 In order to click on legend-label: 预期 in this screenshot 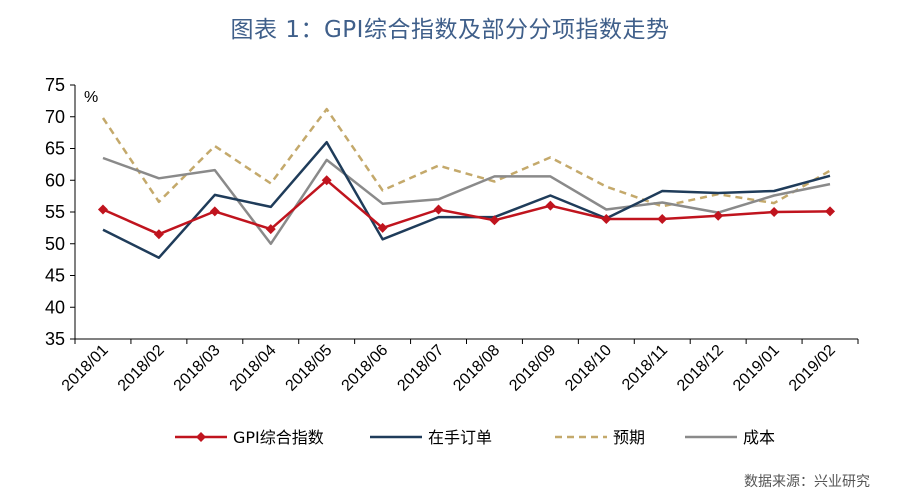, I will do `click(629, 437)`.